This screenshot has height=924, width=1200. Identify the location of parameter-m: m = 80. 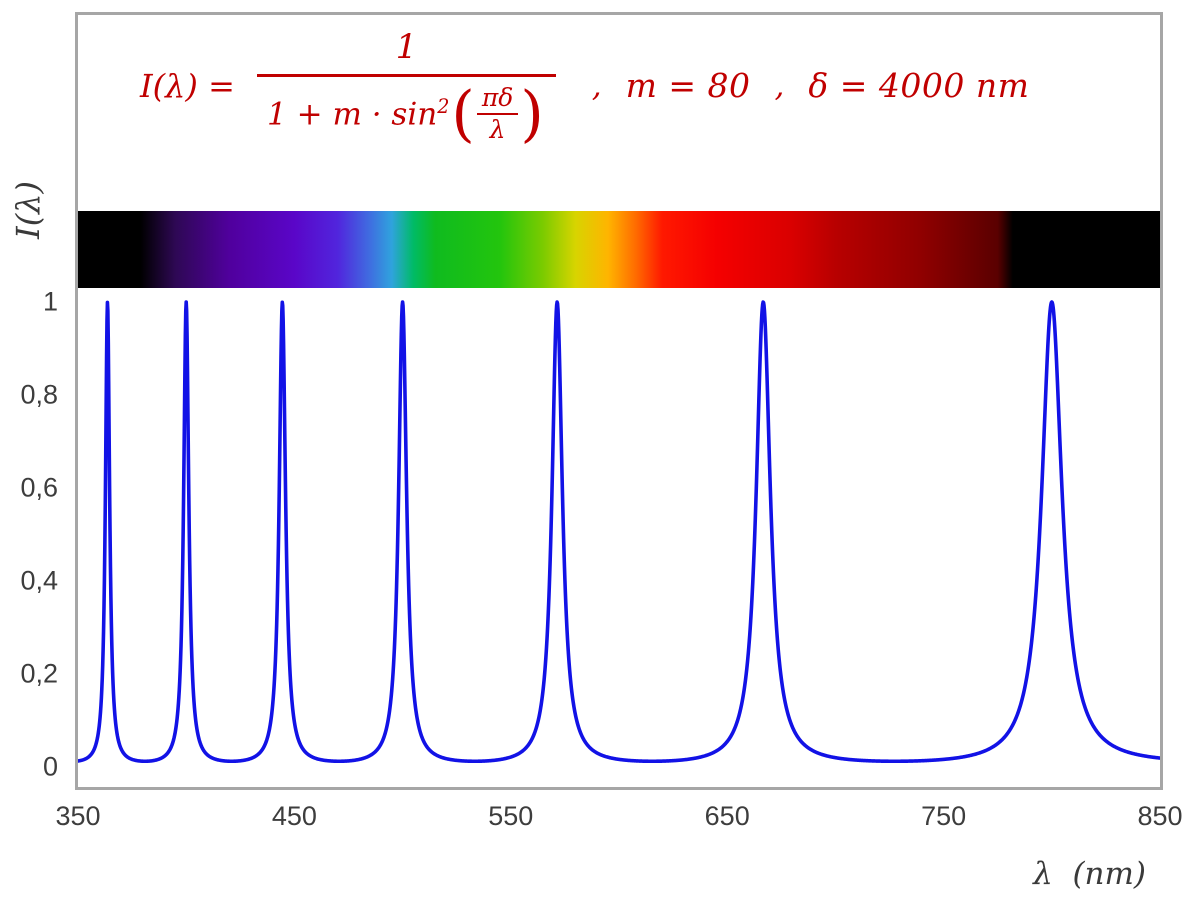
(688, 85).